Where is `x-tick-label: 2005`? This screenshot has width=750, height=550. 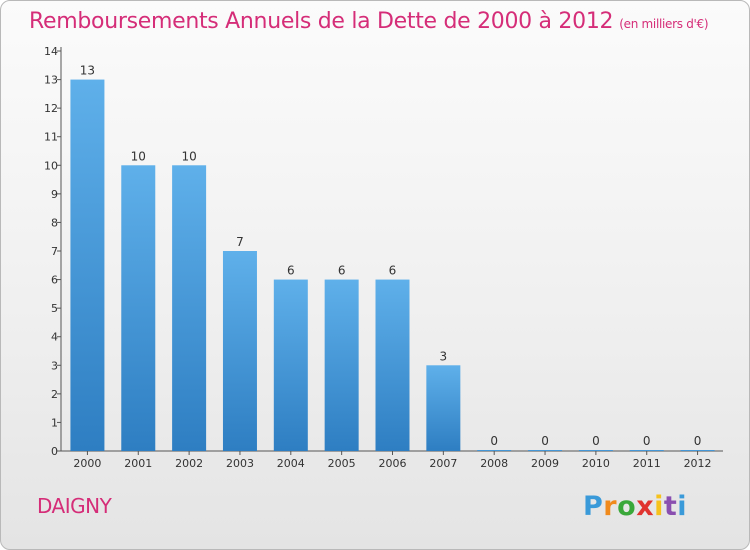 x-tick-label: 2005 is located at coordinates (342, 463).